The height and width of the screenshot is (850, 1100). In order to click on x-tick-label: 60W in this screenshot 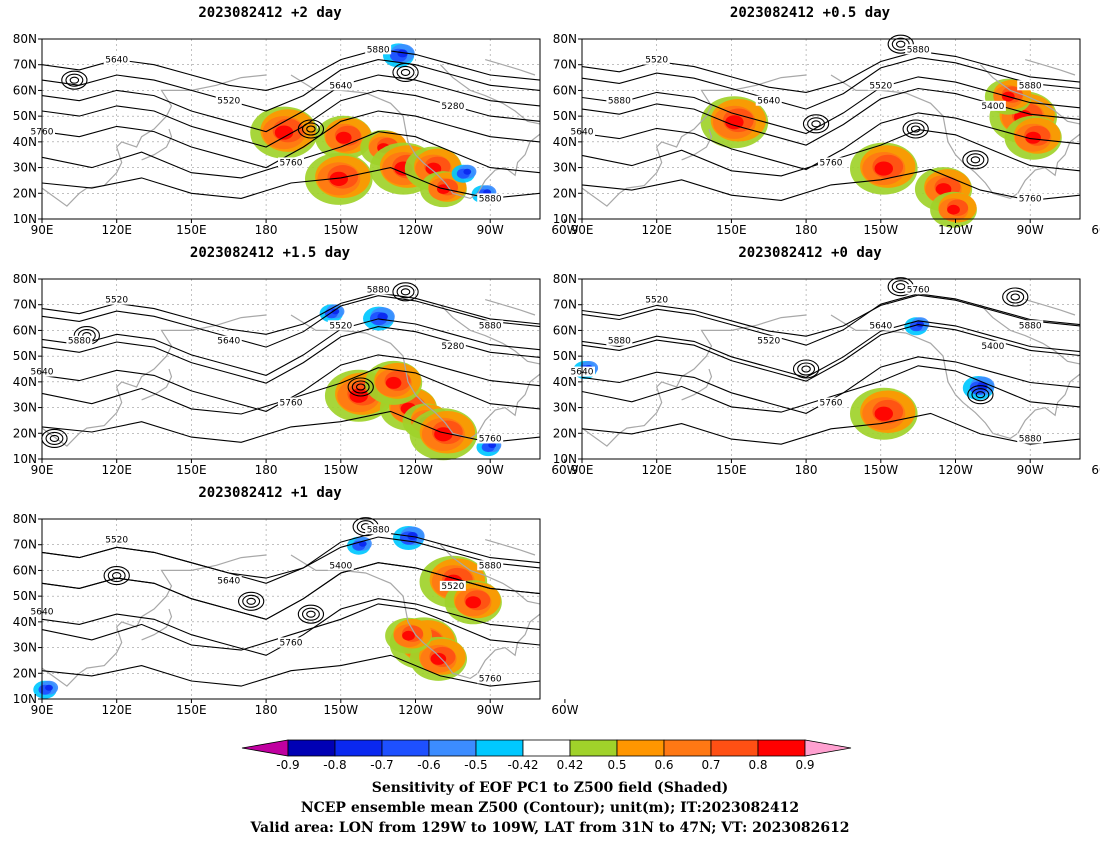, I will do `click(1095, 470)`.